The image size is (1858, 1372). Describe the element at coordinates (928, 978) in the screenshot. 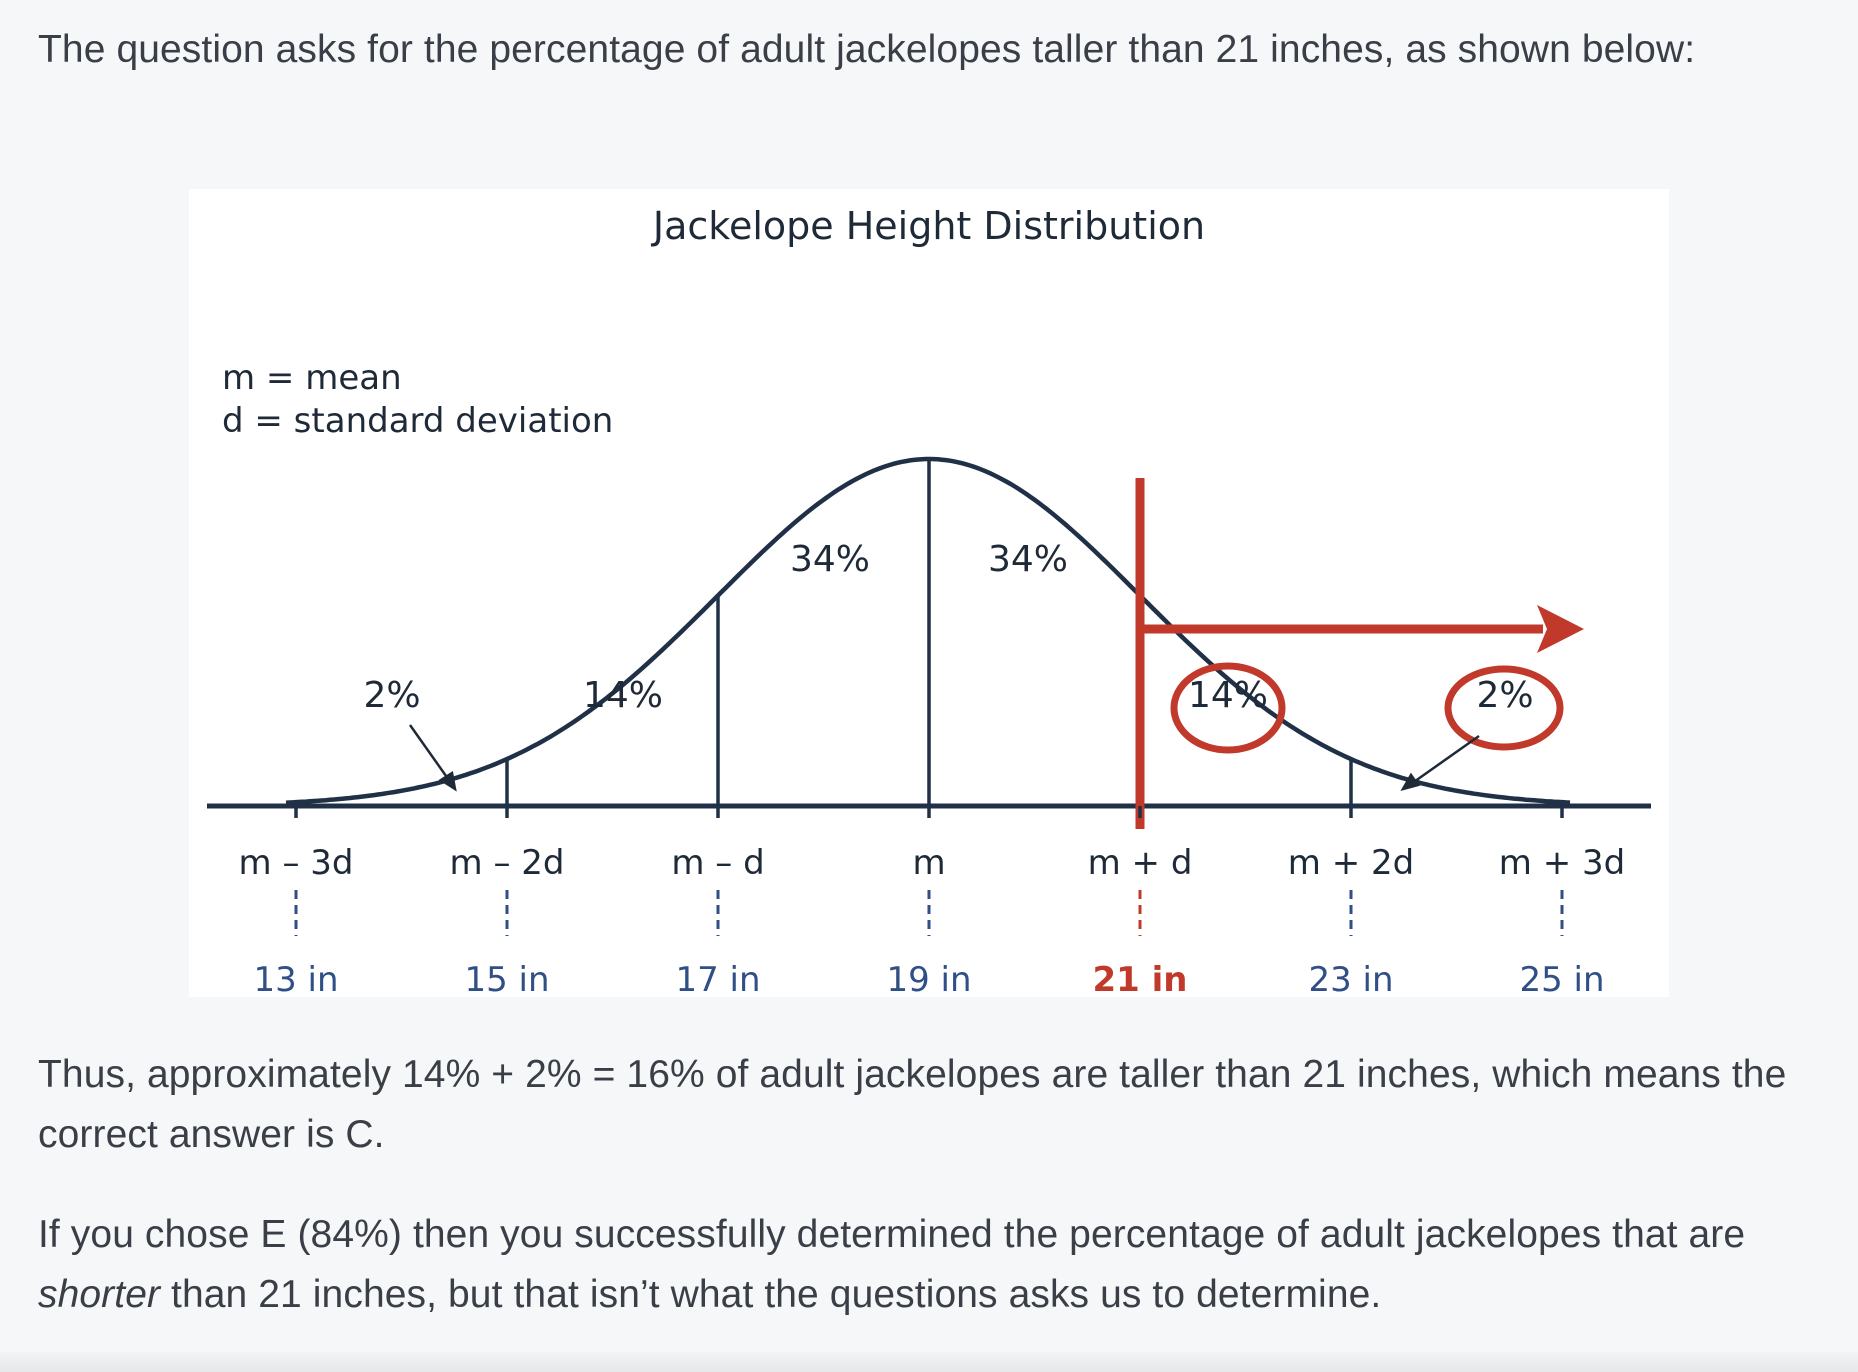

I see `tick-value: 19 in` at that location.